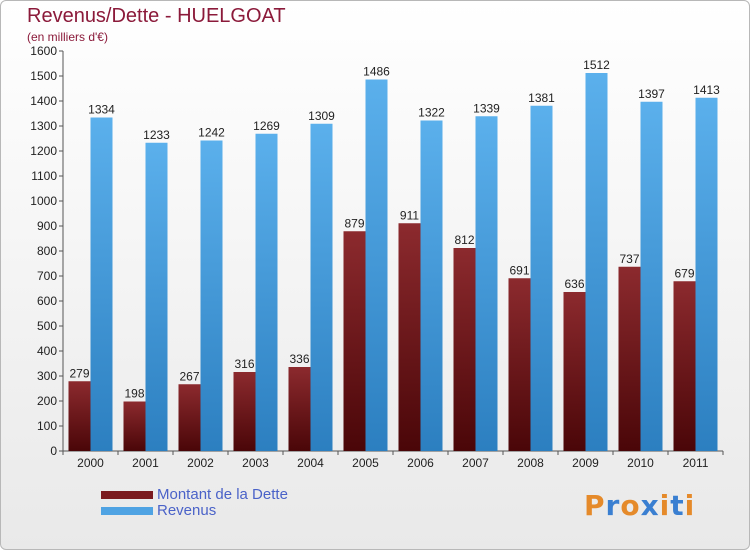  I want to click on data-label-dette: 316, so click(244, 364).